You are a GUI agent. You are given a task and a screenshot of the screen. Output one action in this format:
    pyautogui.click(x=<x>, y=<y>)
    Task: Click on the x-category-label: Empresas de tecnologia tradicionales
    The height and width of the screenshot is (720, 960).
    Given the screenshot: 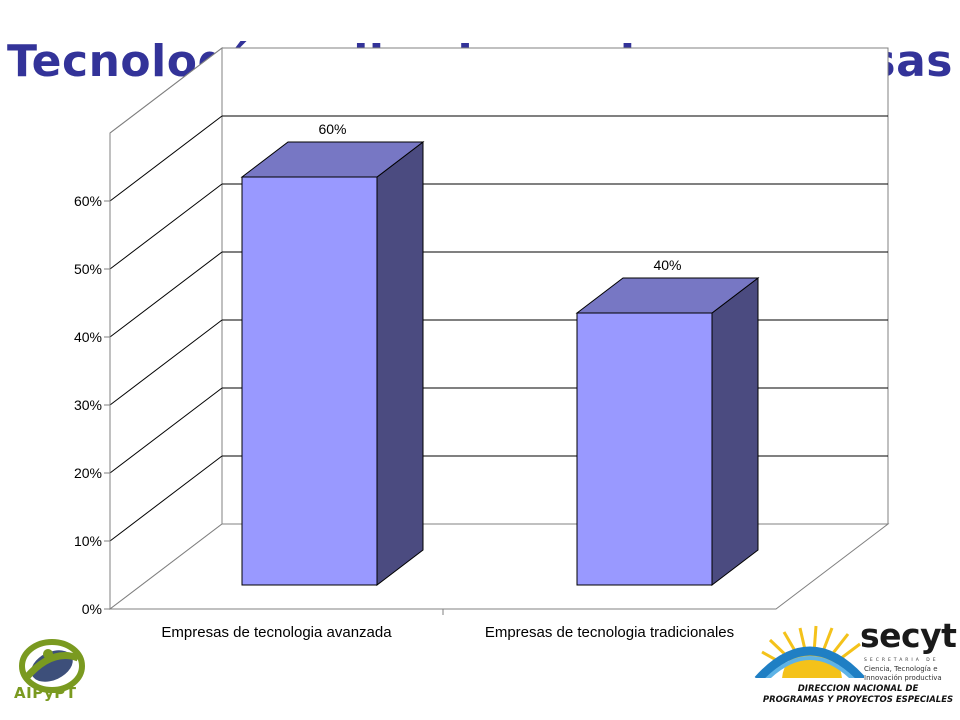 What is the action you would take?
    pyautogui.click(x=609, y=632)
    